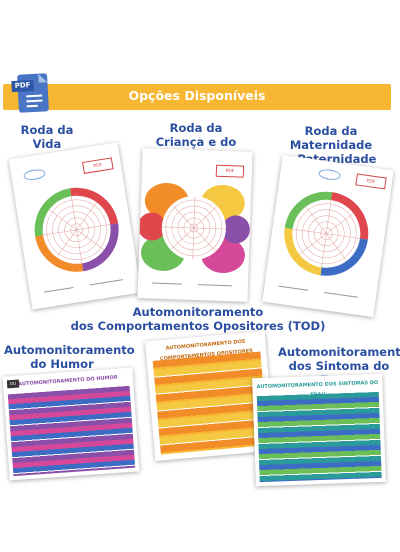  What do you see at coordinates (71, 424) in the screenshot?
I see `humor-sheet: DU AUTOMONITORAMENTO DO HUMOR` at bounding box center [71, 424].